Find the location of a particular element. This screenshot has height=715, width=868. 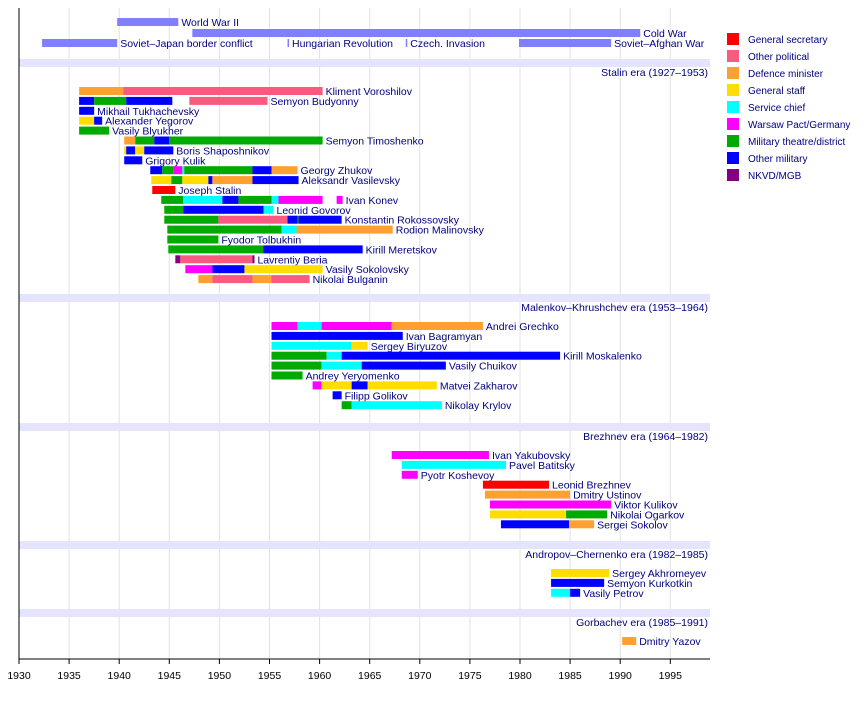

x-tick-label: 1975 is located at coordinates (470, 676).